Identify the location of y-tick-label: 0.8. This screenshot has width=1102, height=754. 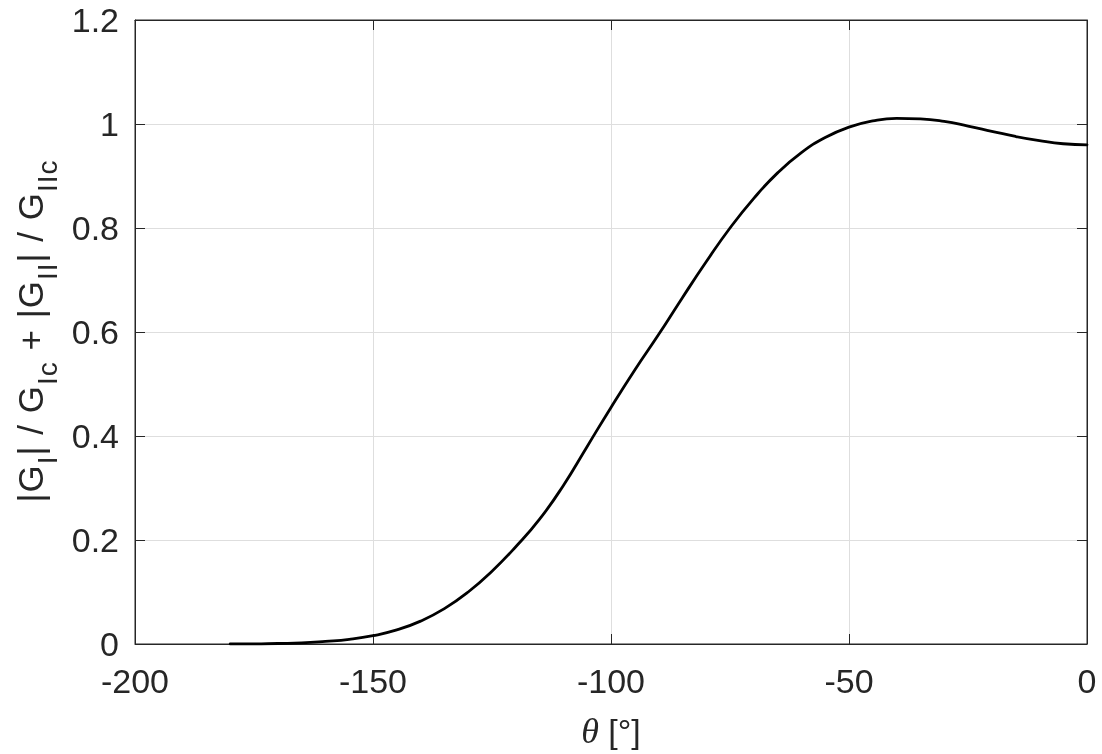
(95, 228).